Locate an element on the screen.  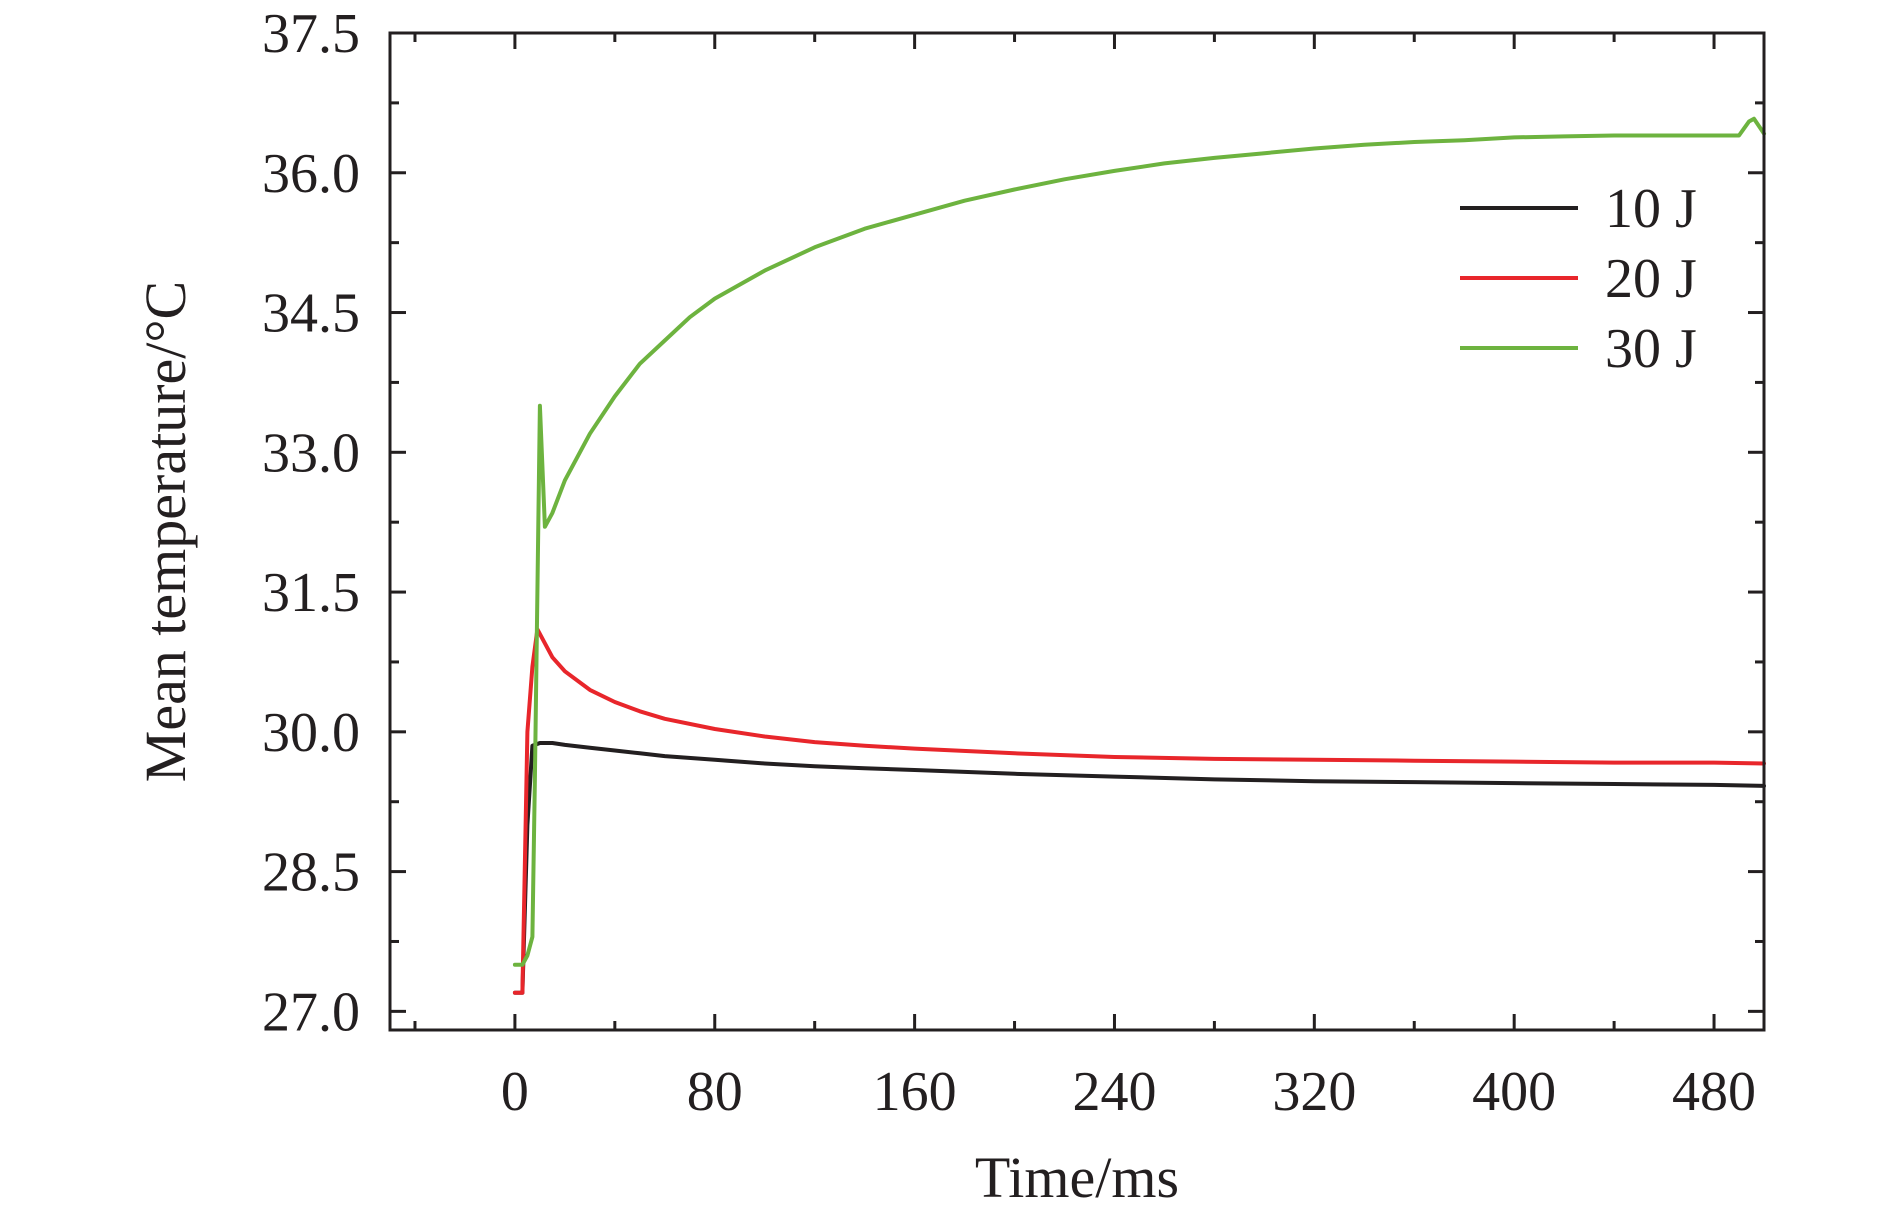
x-tick-label: 0 is located at coordinates (515, 1092).